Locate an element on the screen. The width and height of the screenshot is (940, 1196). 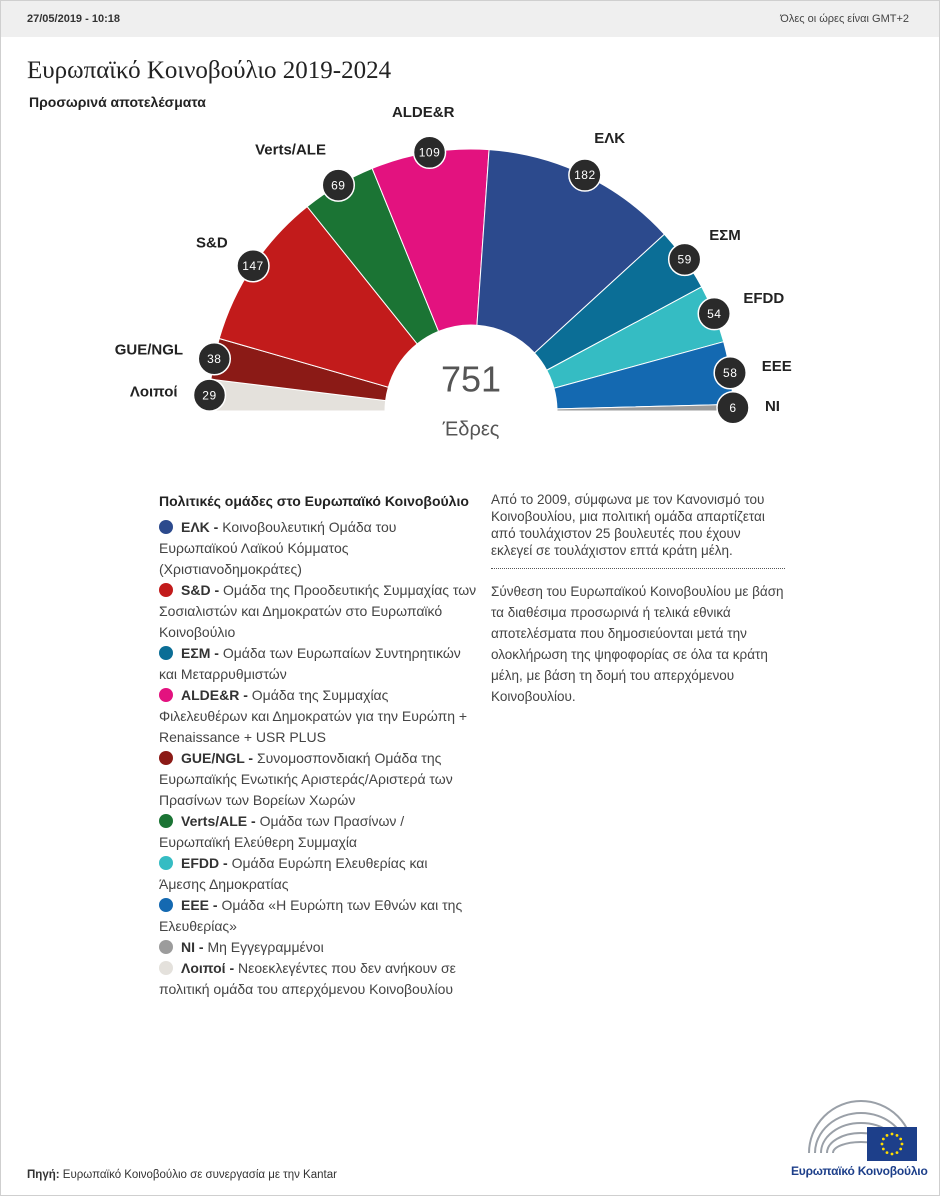
value-label: 29 is located at coordinates (209, 395).